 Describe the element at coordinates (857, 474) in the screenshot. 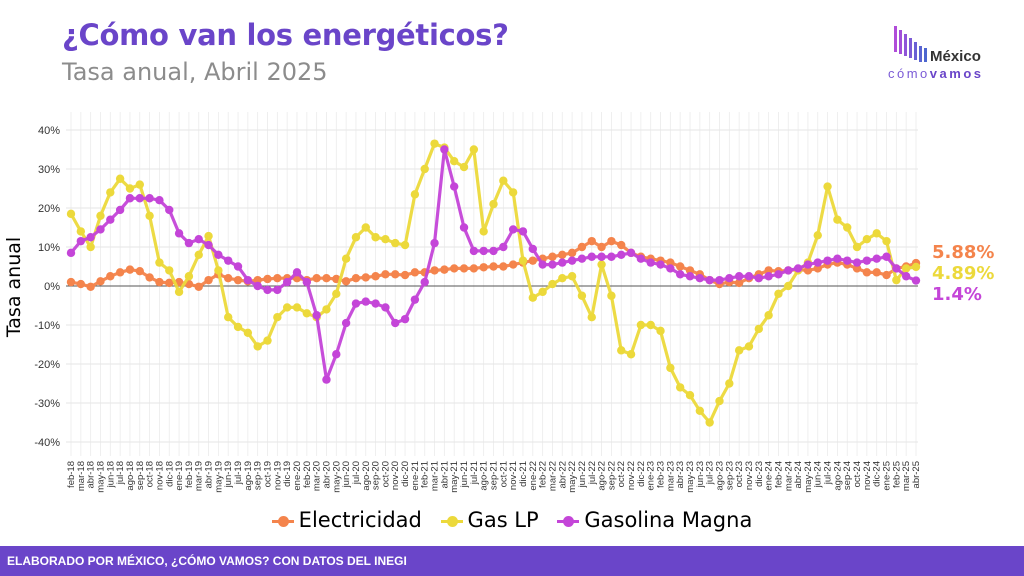

I see `x-tick-label: oct-24` at that location.